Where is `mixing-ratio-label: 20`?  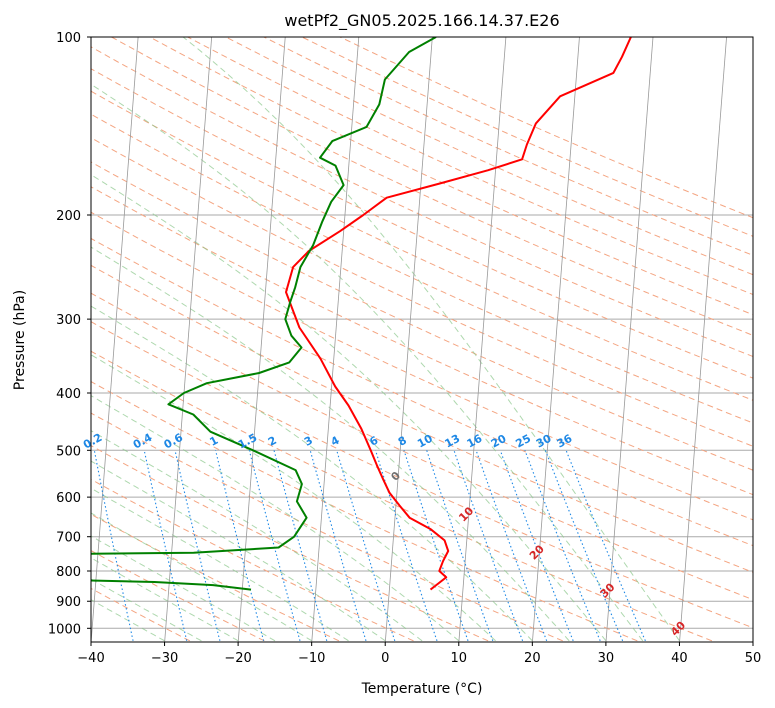
mixing-ratio-label: 20 is located at coordinates (499, 441).